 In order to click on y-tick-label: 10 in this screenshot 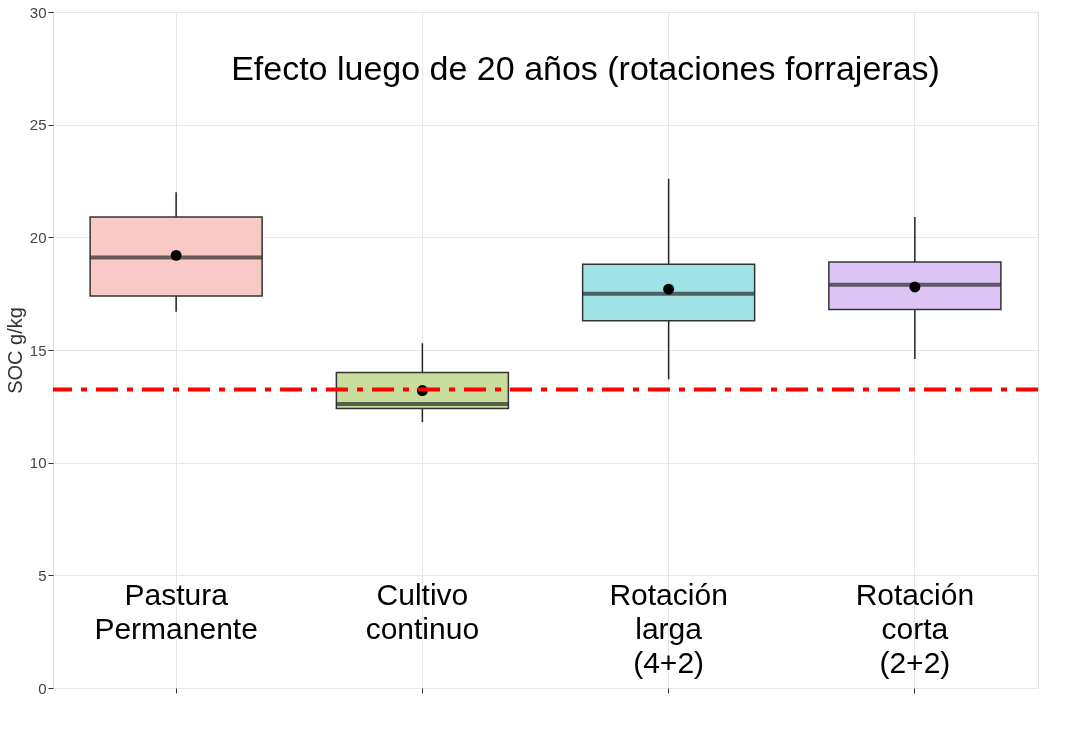, I will do `click(38, 463)`.